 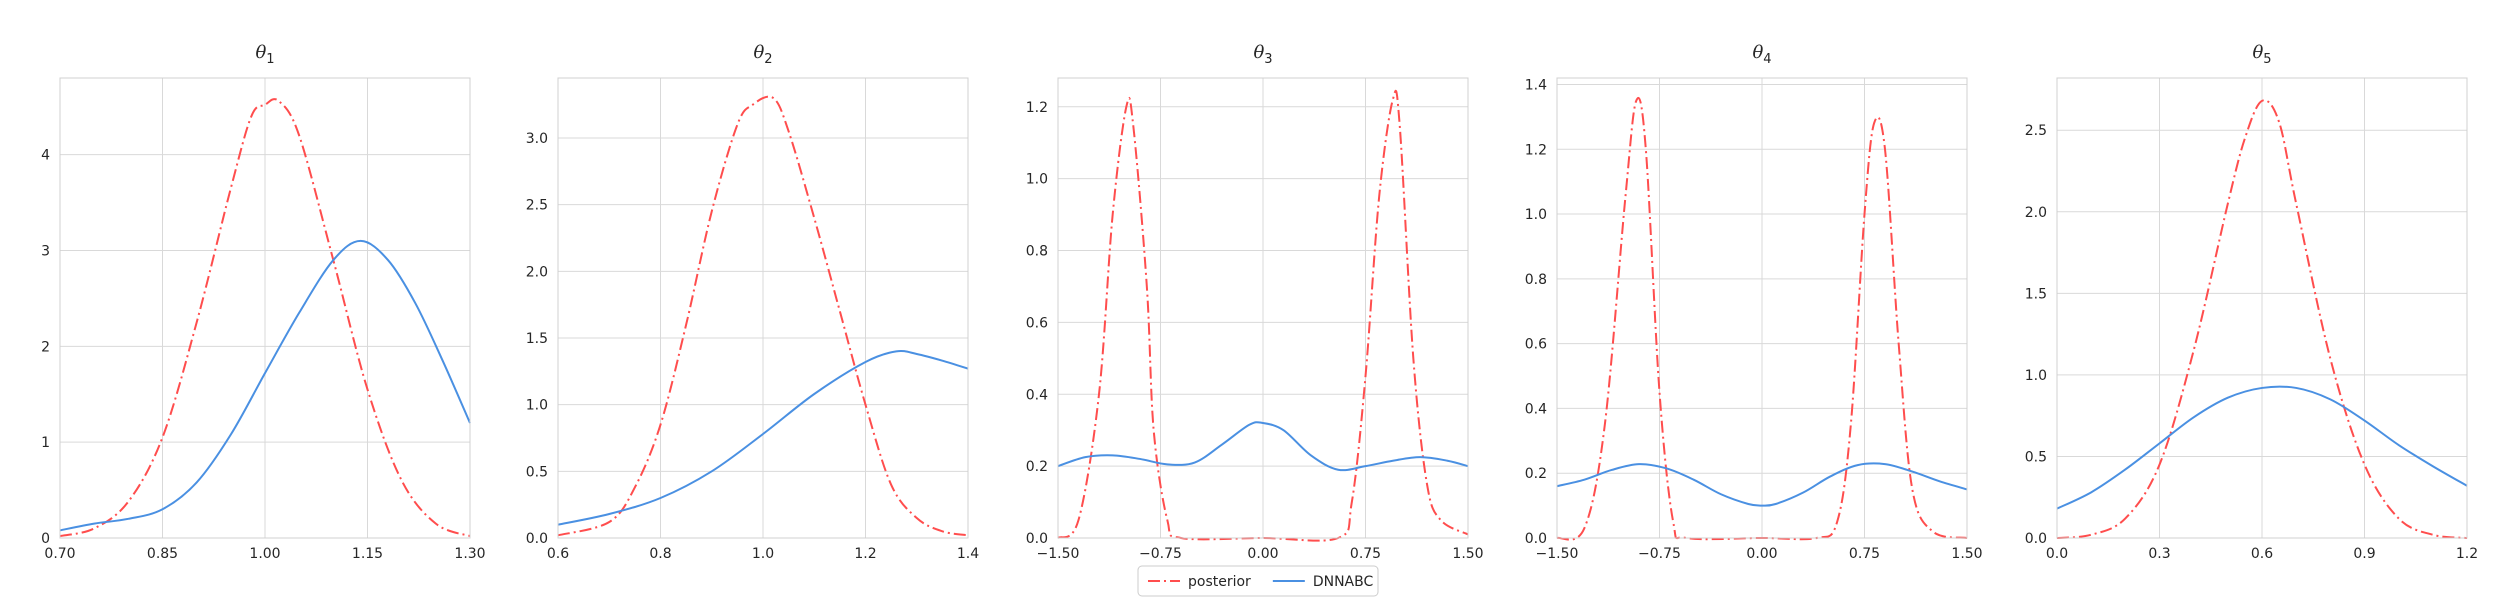 I want to click on x-tick-label: 0.3, so click(x=2159, y=554).